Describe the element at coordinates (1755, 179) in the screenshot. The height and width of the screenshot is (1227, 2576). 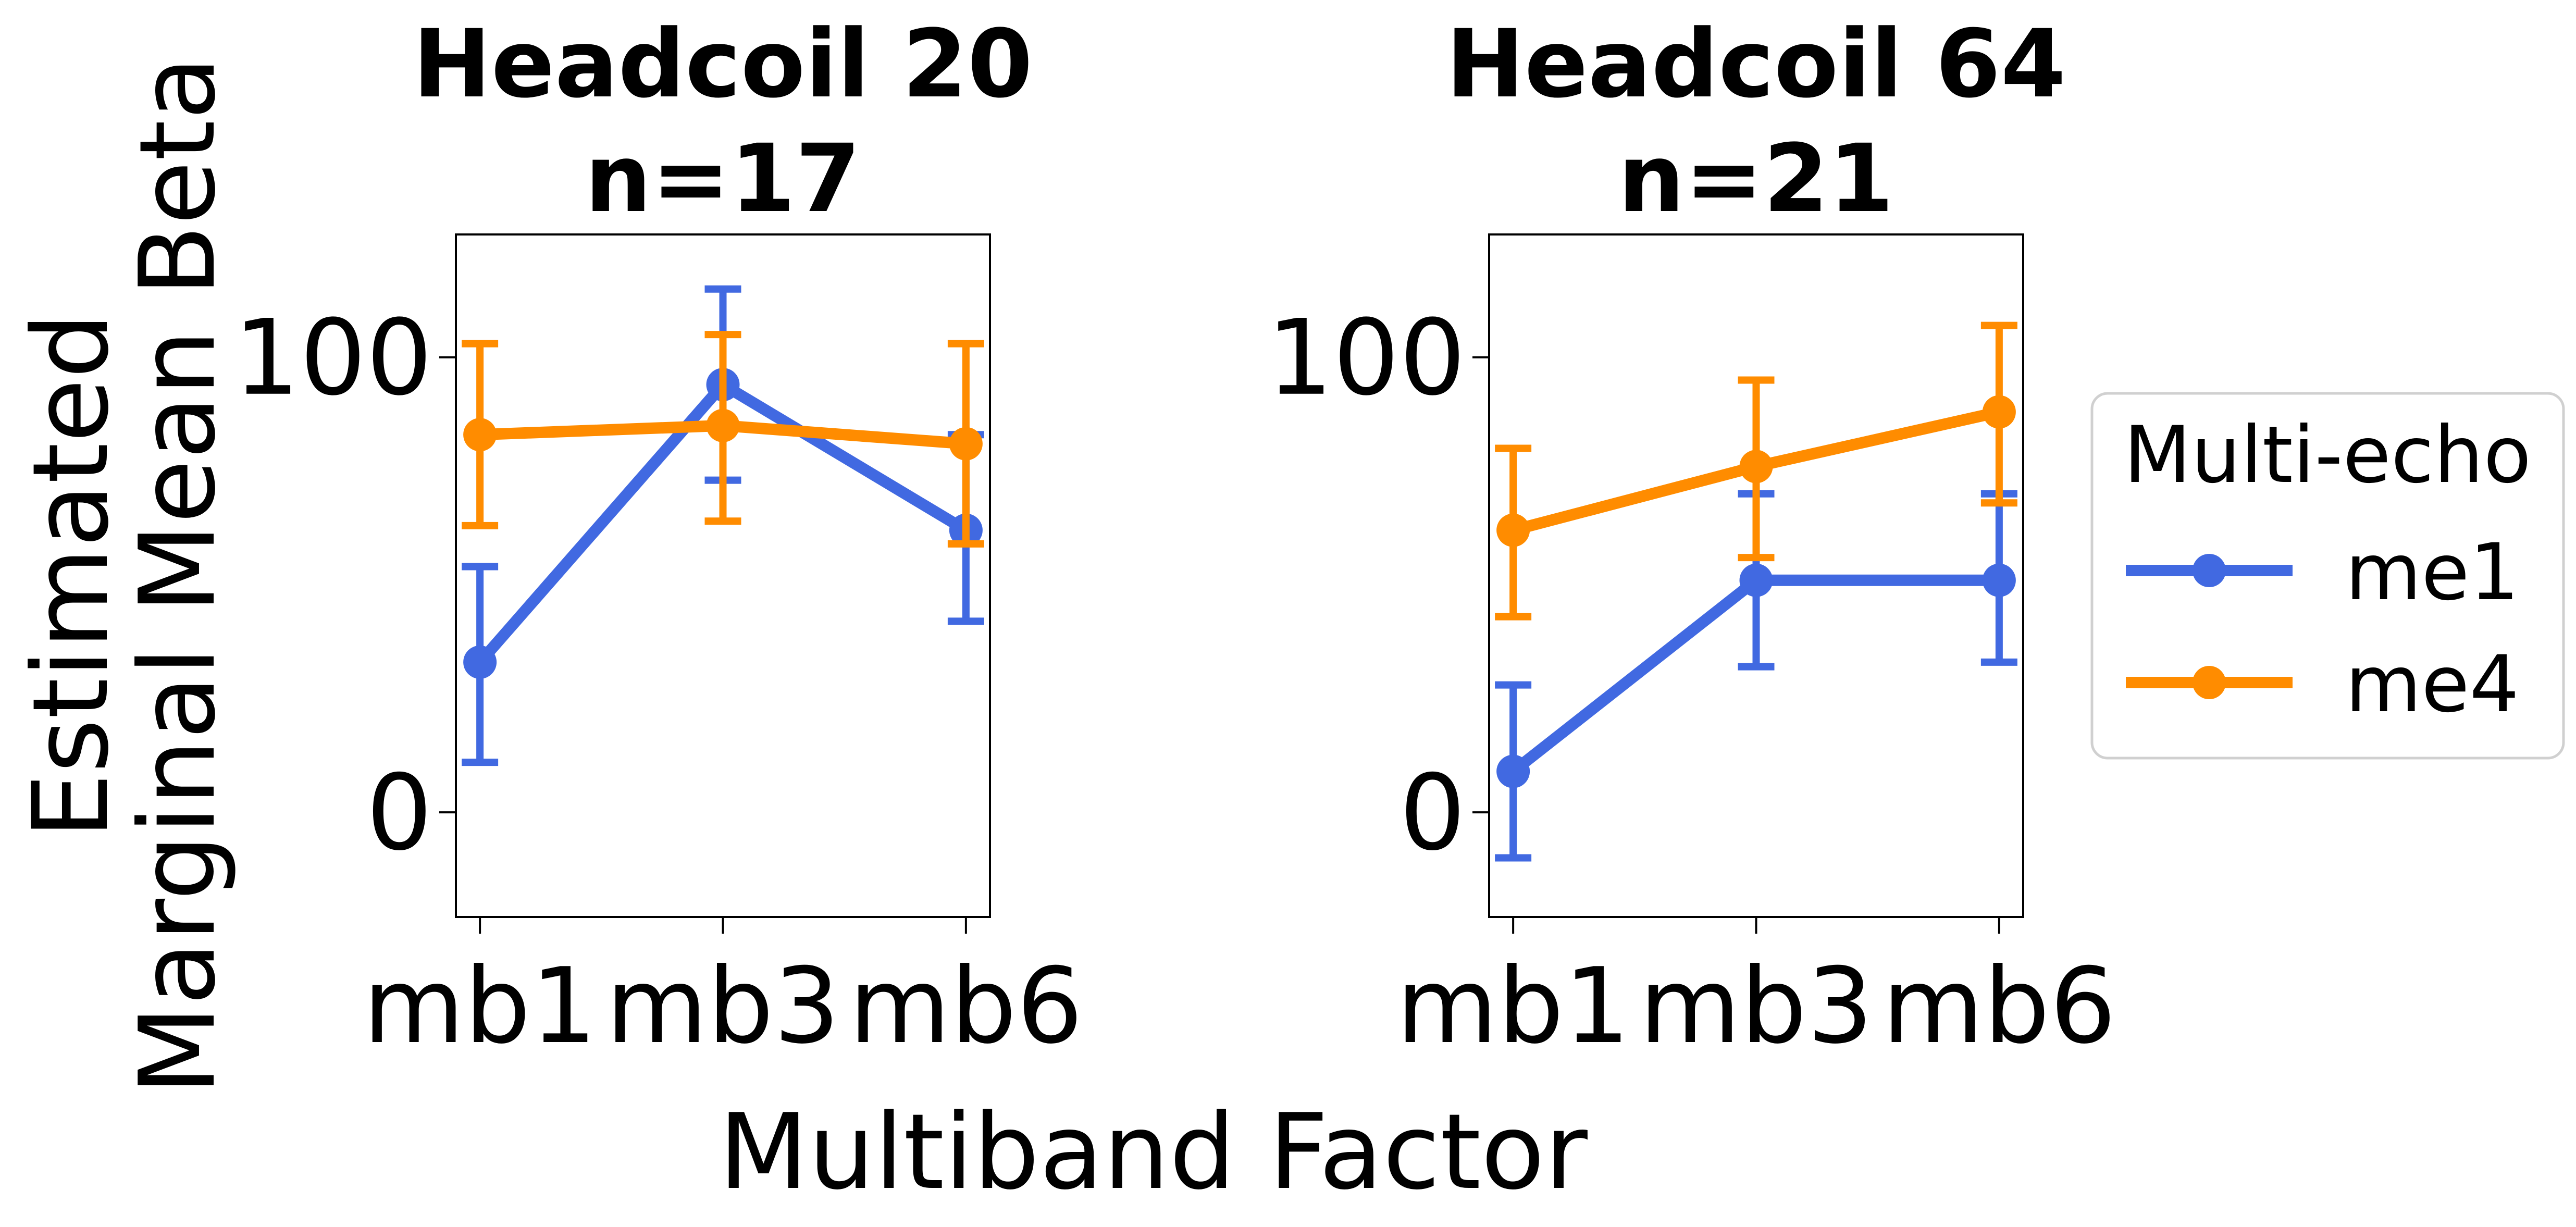
I see `panel-title-line2: n=21` at that location.